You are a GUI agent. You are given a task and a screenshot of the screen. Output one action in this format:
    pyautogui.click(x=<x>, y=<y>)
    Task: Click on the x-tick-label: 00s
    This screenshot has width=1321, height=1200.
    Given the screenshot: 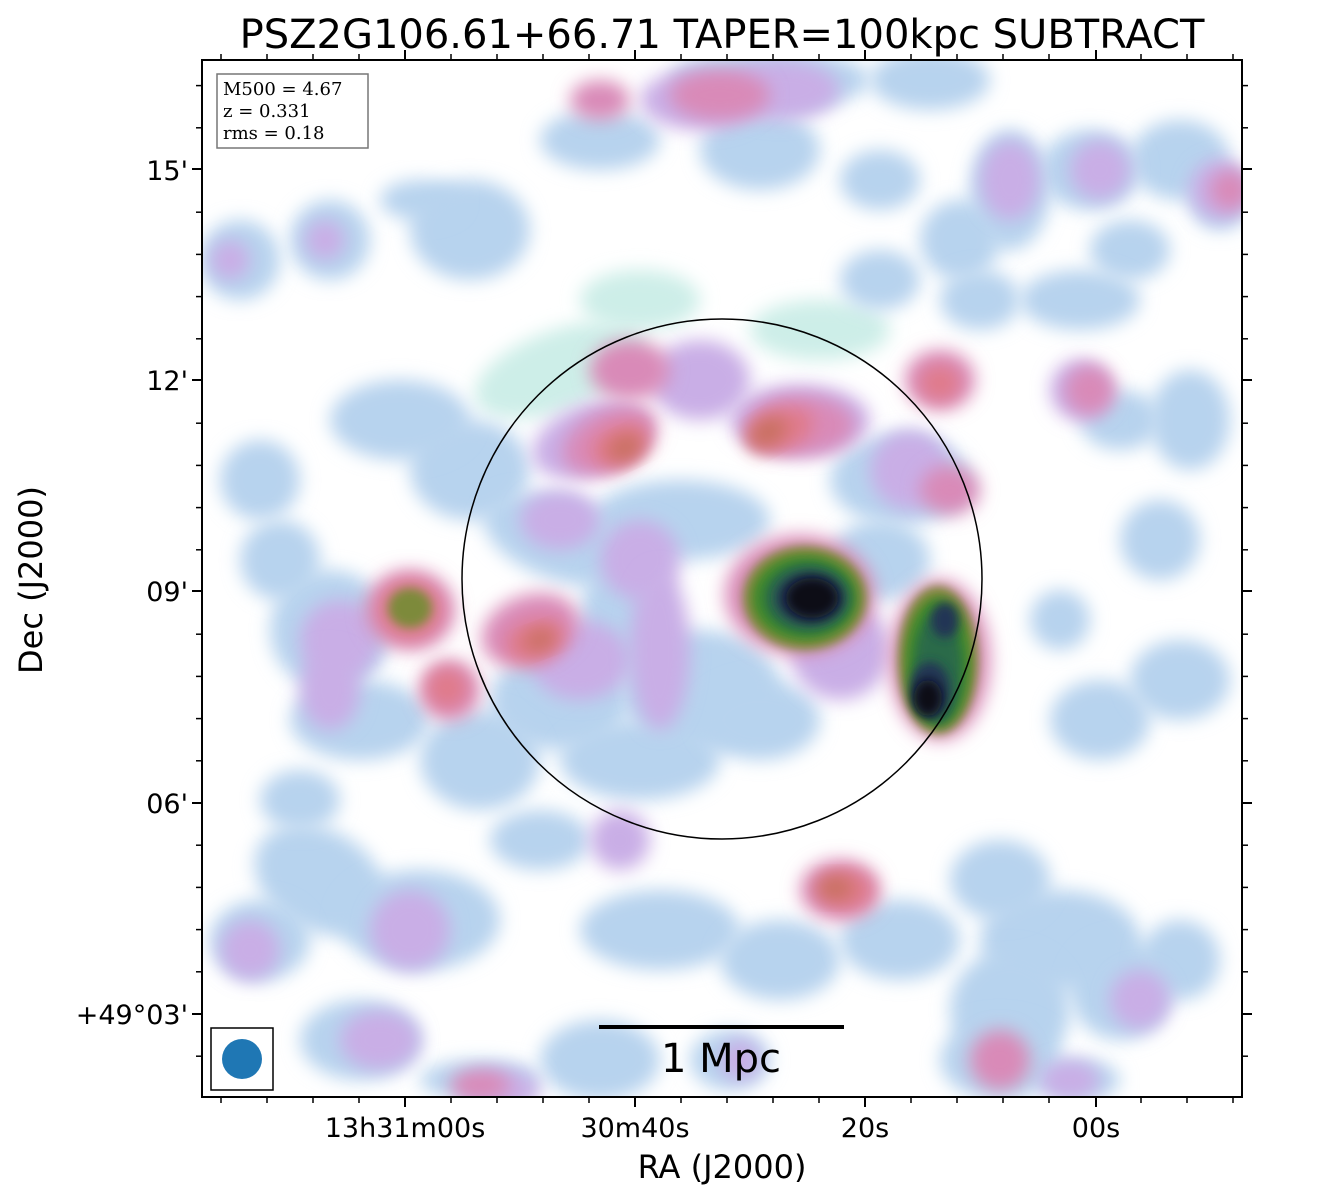 What is the action you would take?
    pyautogui.click(x=1096, y=1128)
    